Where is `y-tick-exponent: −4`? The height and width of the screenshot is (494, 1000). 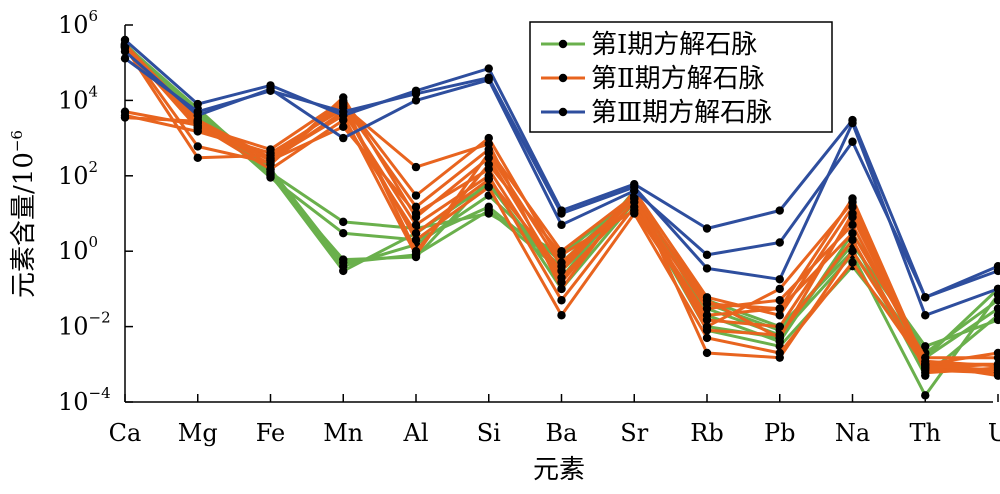
y-tick-exponent: −4 is located at coordinates (100, 393).